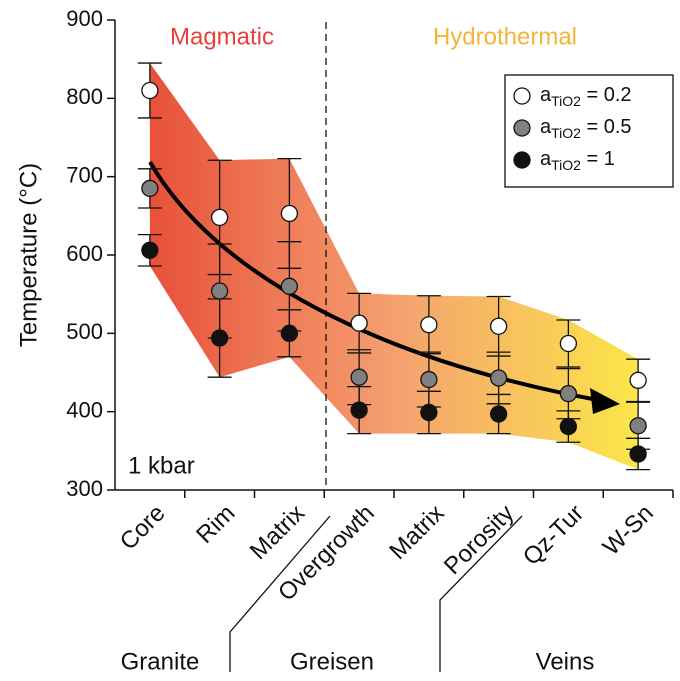  What do you see at coordinates (586, 96) in the screenshot?
I see `legend-label: aTiO2 = 0.2` at bounding box center [586, 96].